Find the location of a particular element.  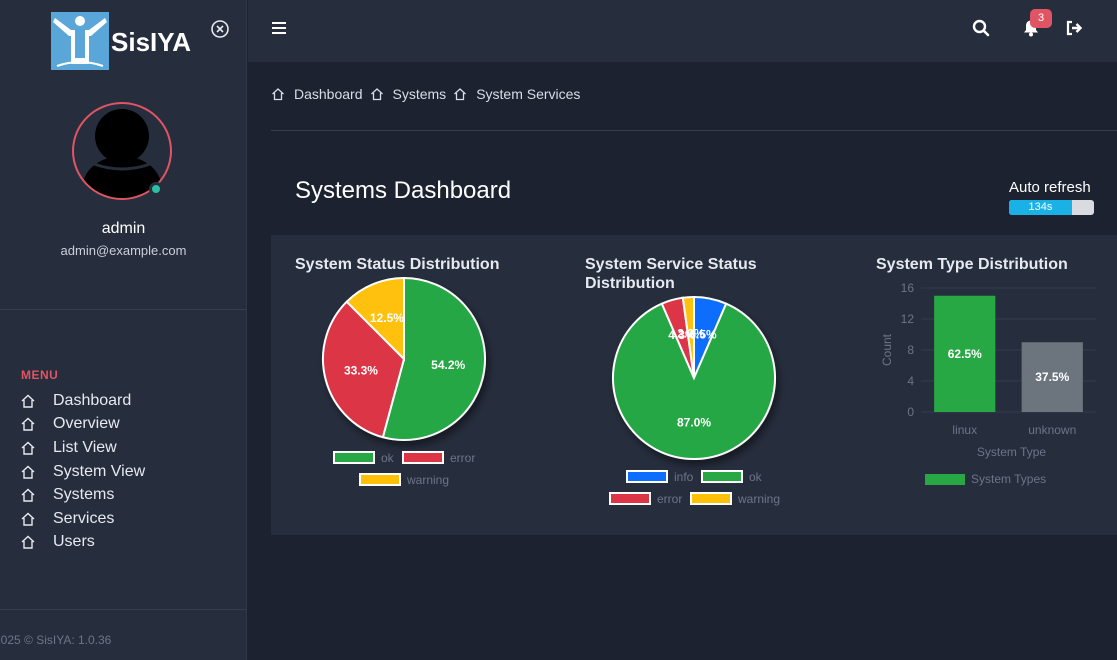

sidebar-item-list-view: List View is located at coordinates (82, 448).